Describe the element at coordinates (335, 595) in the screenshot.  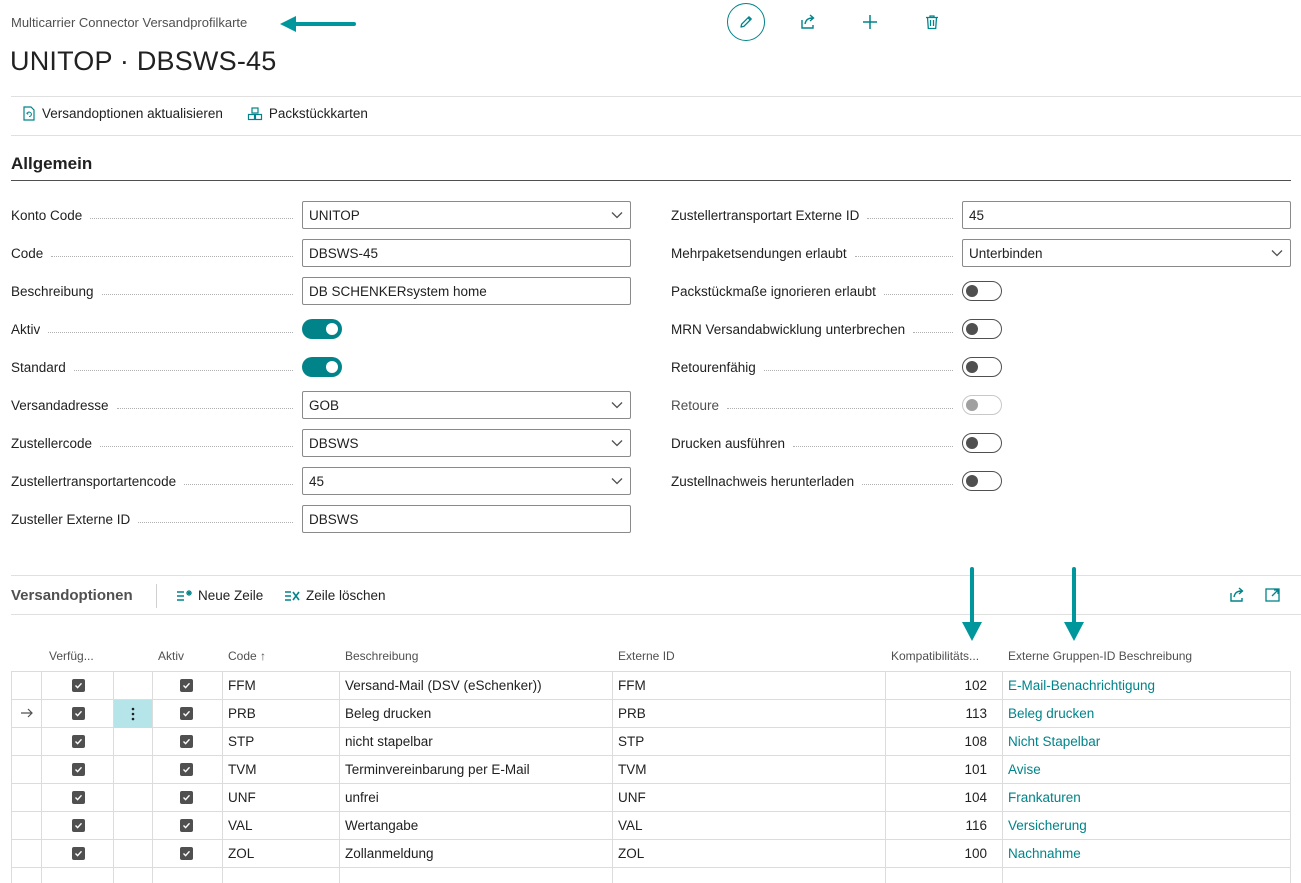
I see `delete-line-button: Zeile löschen` at that location.